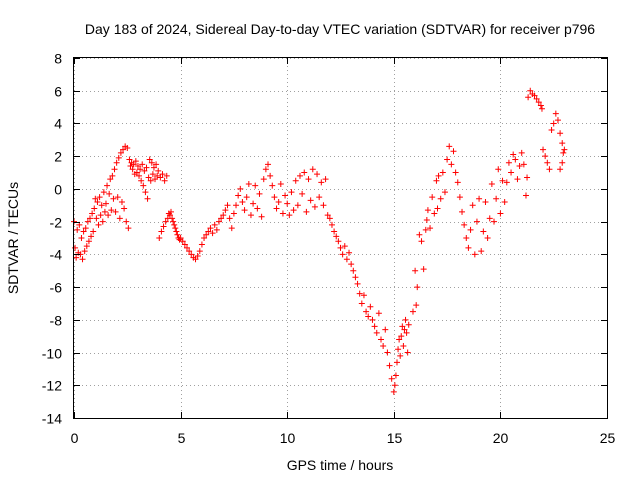  Describe the element at coordinates (501, 438) in the screenshot. I see `x-tick-label: 20` at that location.